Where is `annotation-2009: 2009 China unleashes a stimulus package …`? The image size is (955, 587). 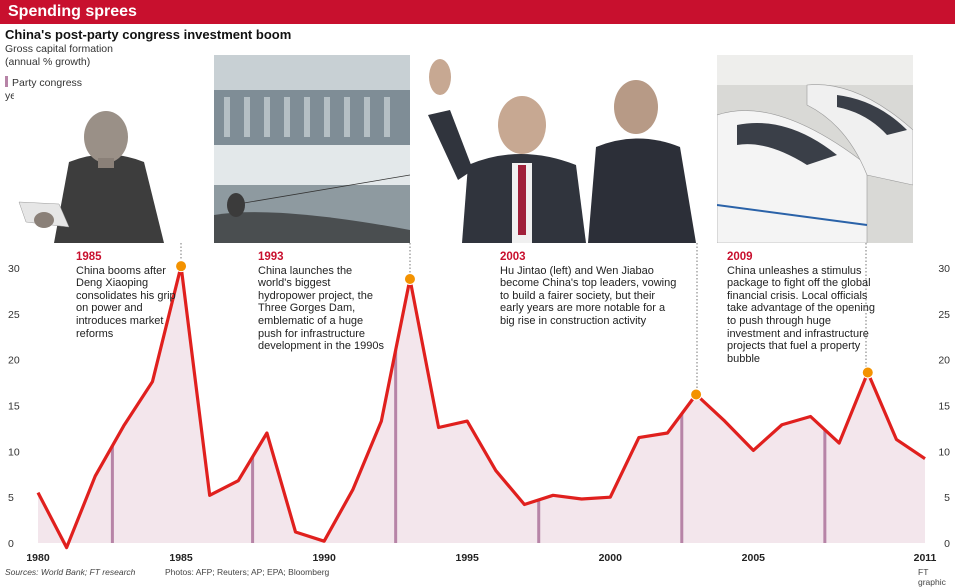
annotation-2009: 2009 China unleashes a stimulus package … is located at coordinates (807, 308).